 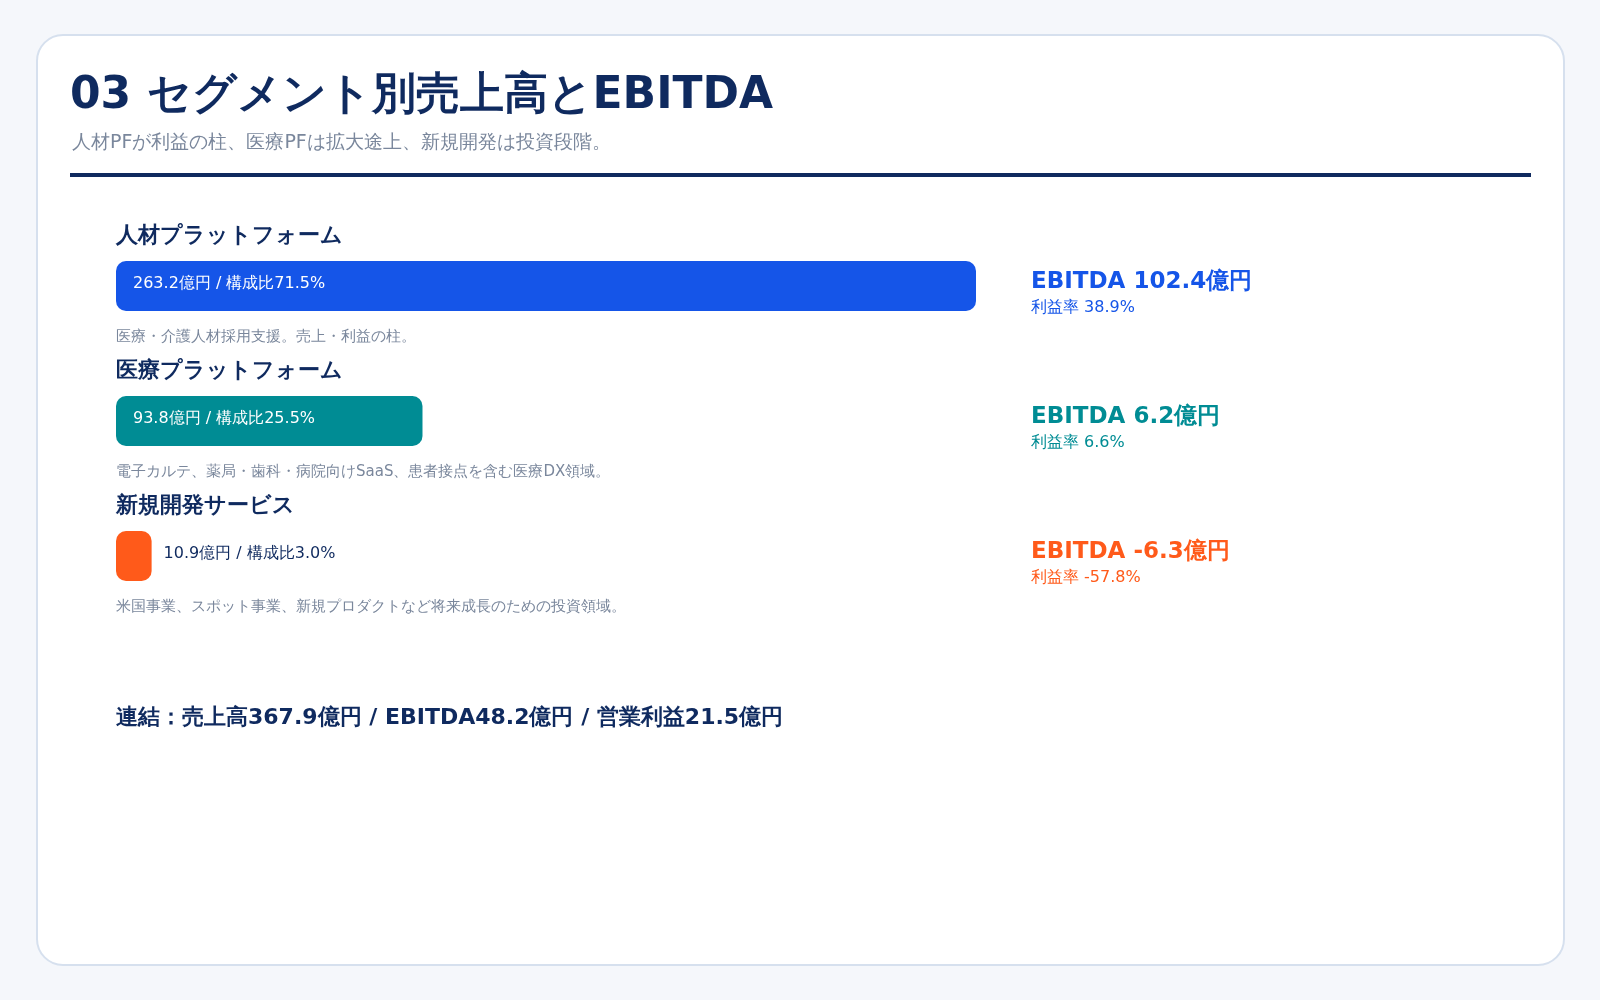 What do you see at coordinates (224, 417) in the screenshot?
I see `data-label: 93.8億円 / 構成比25.5%` at bounding box center [224, 417].